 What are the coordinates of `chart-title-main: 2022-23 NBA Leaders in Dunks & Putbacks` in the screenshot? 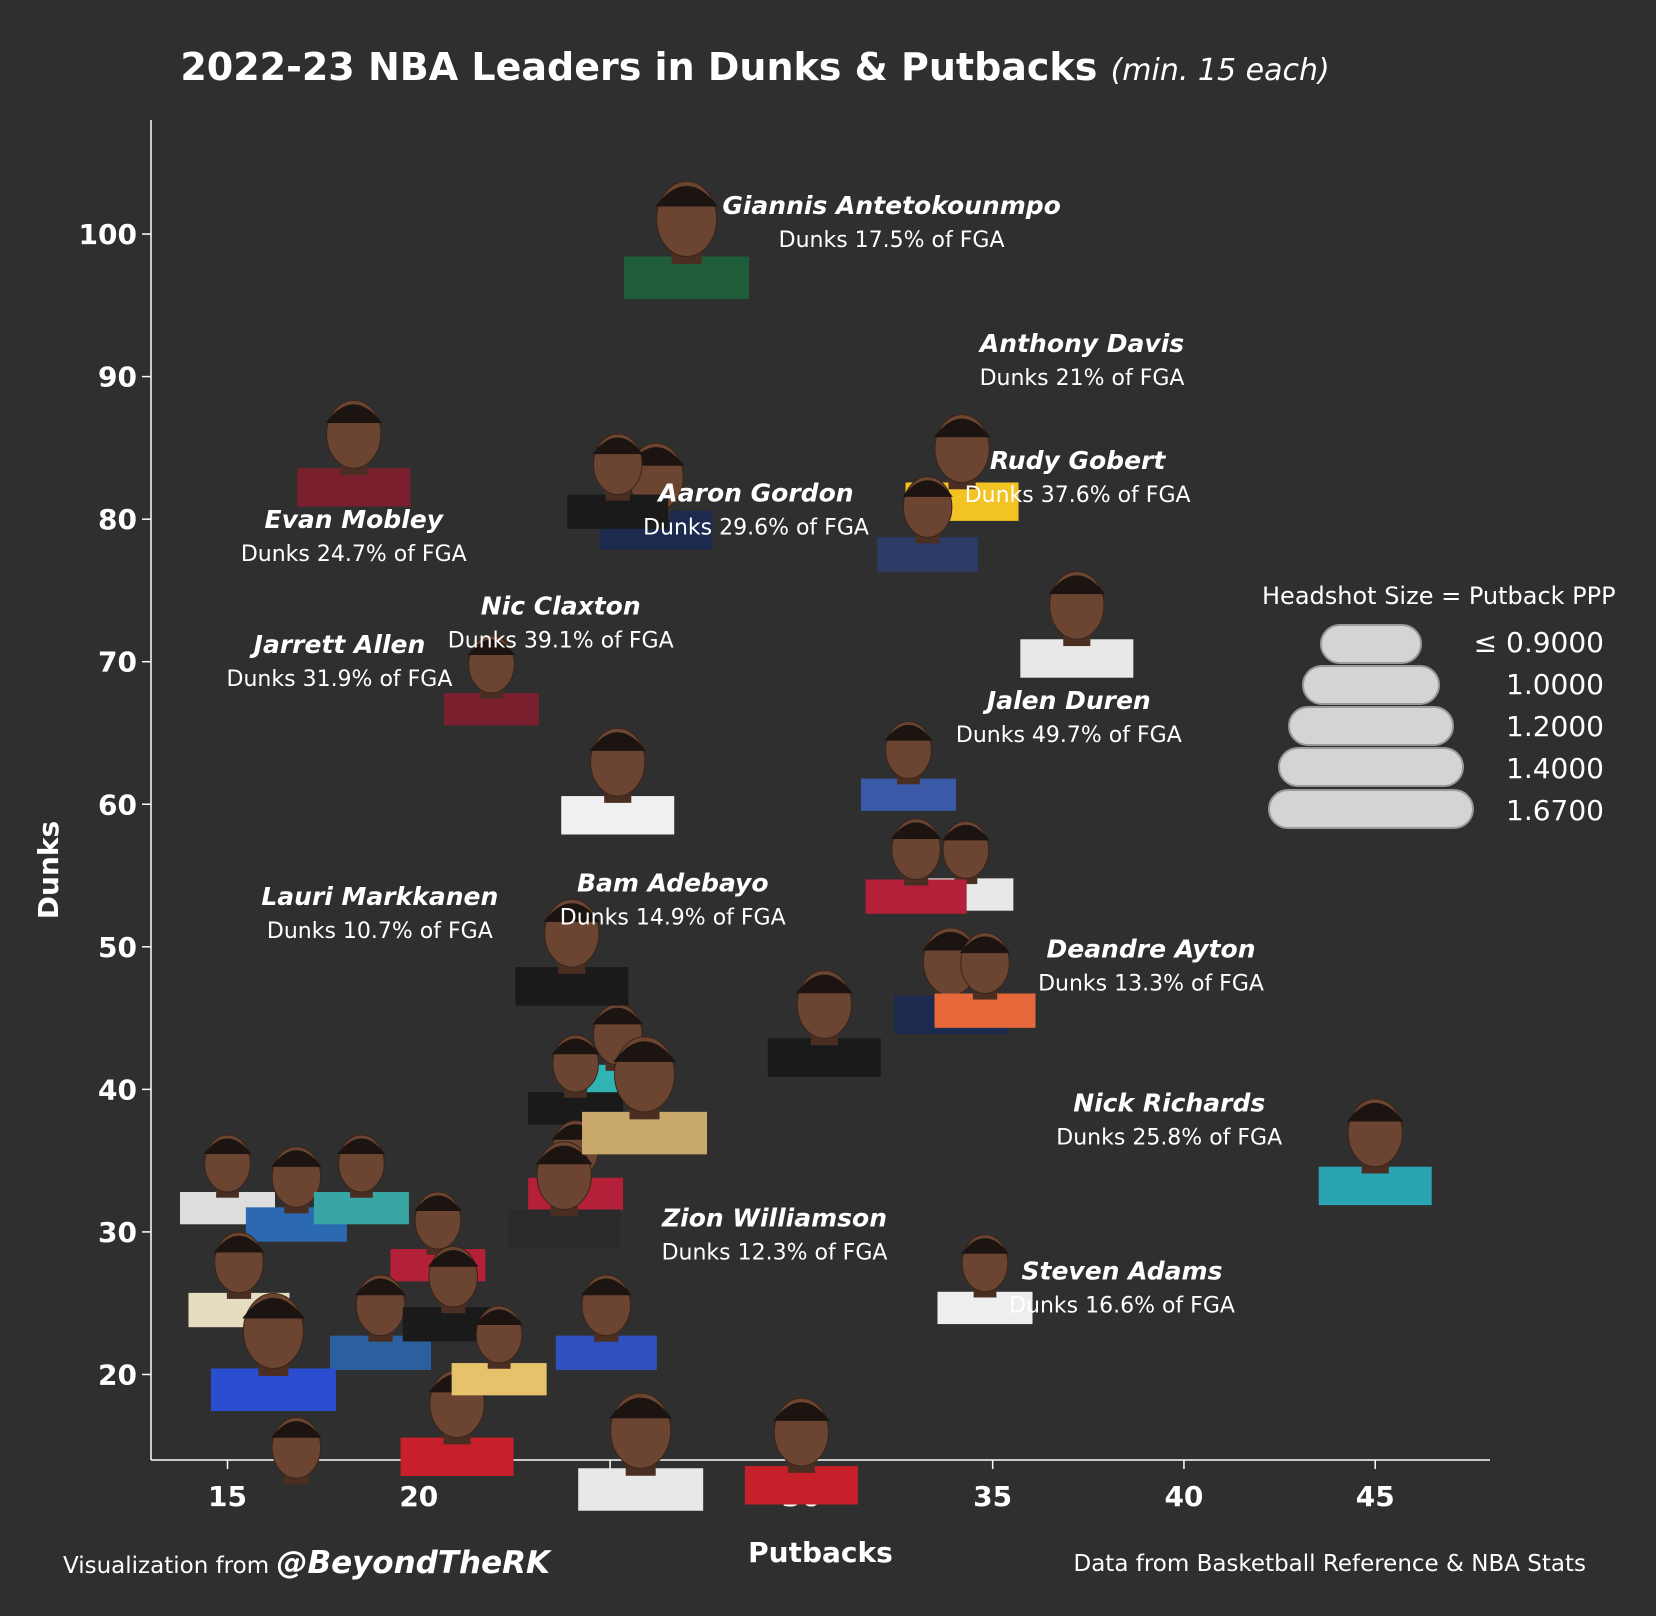 It's located at (639, 67).